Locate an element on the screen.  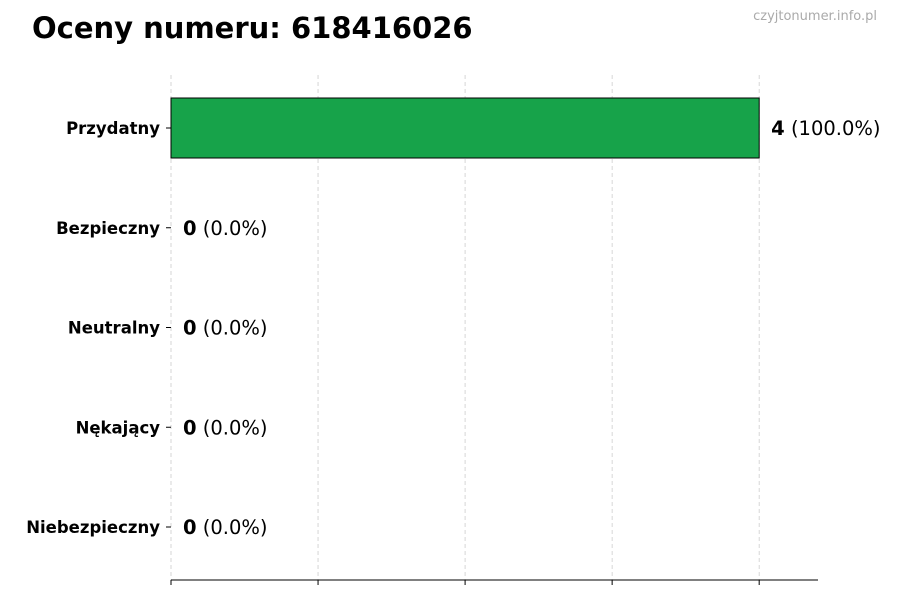
chart-title: Oceny numeru: 618416026 is located at coordinates (252, 28).